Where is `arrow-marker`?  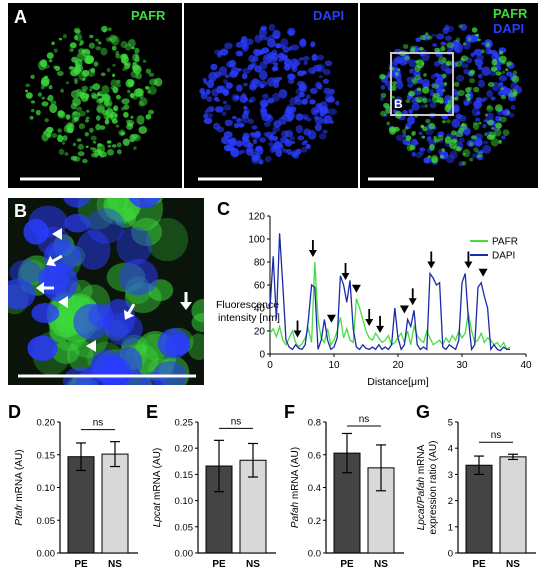 arrow-marker is located at coordinates (45, 288).